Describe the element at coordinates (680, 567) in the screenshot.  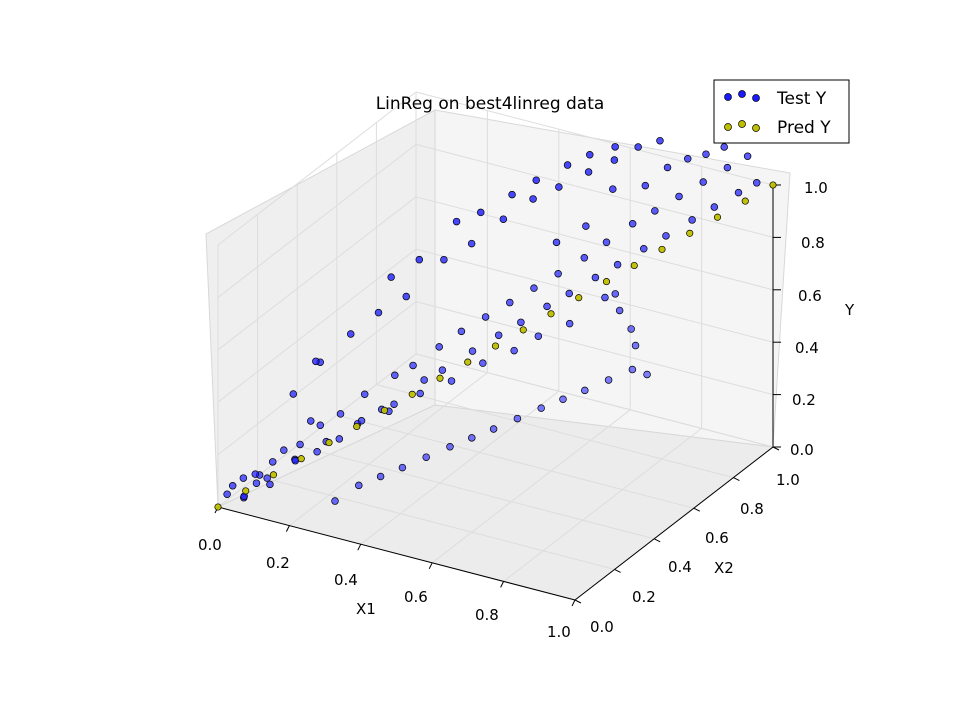
I see `x2-tick-label: 0.4` at that location.